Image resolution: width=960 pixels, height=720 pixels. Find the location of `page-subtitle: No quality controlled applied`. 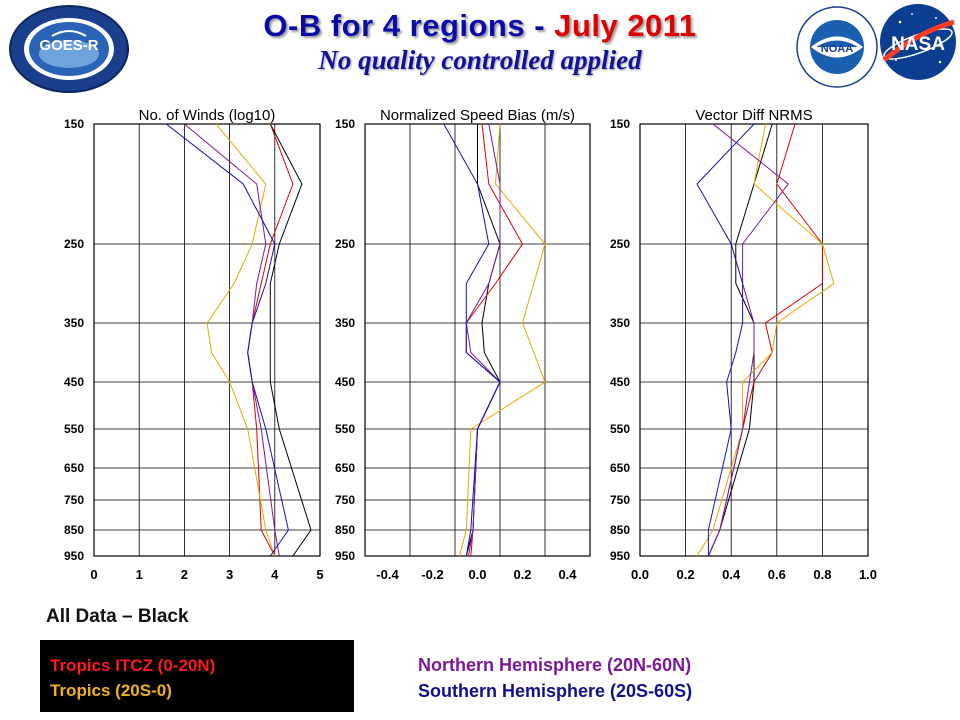

page-subtitle: No quality controlled applied is located at coordinates (480, 60).